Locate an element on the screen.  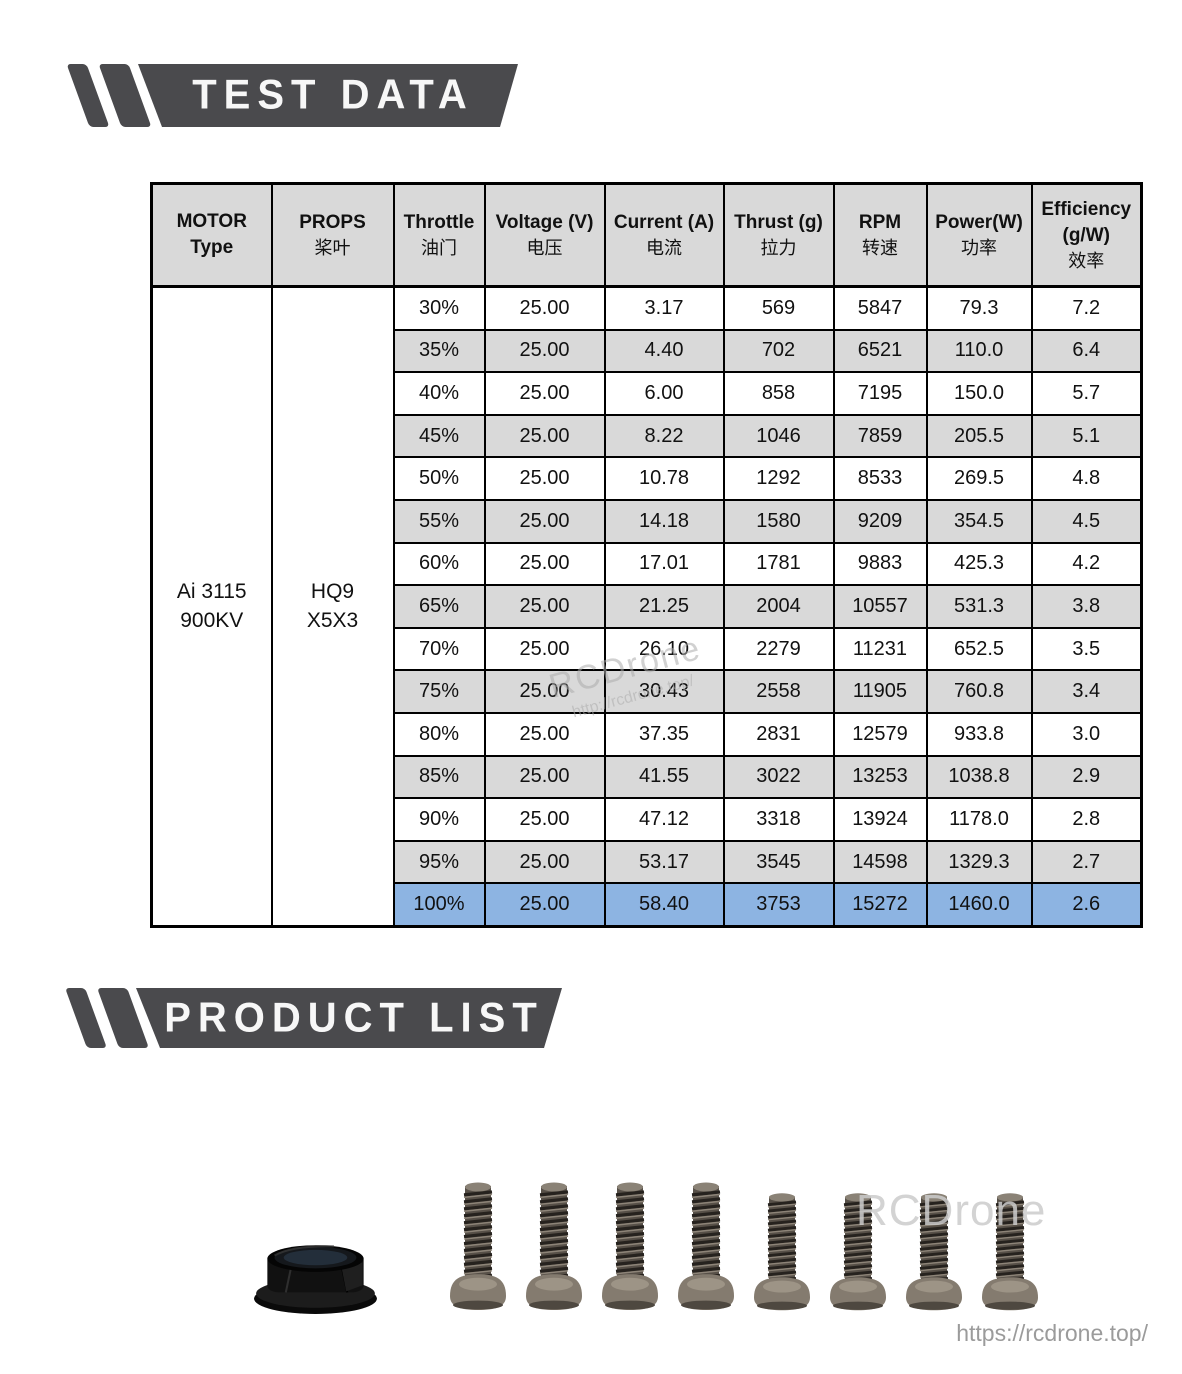
table-cell: 7.2 is located at coordinates (1086, 308).